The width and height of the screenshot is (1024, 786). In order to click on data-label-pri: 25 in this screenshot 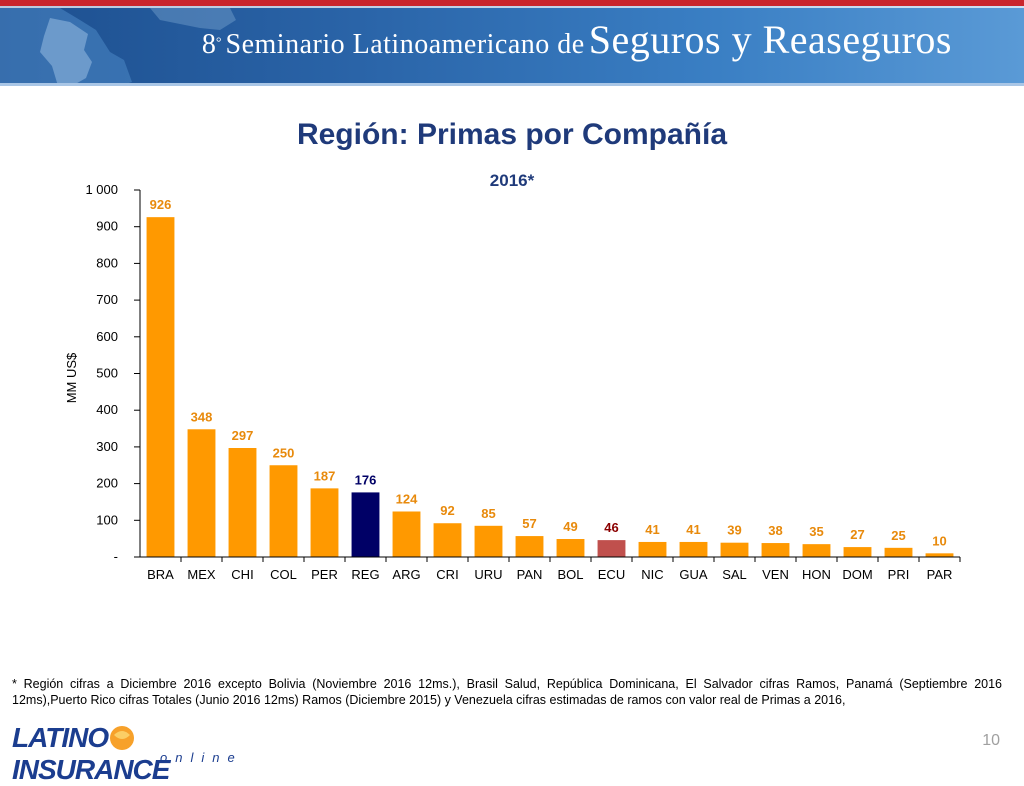, I will do `click(898, 535)`.